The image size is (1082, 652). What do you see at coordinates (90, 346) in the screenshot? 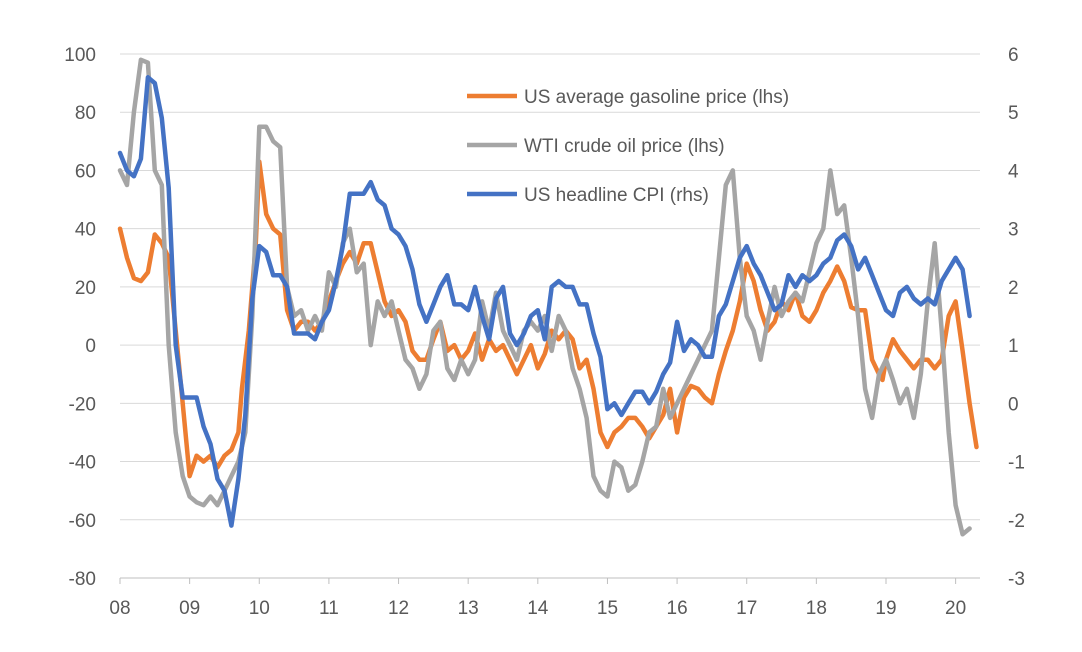
I see `left-tick-label: 0` at bounding box center [90, 346].